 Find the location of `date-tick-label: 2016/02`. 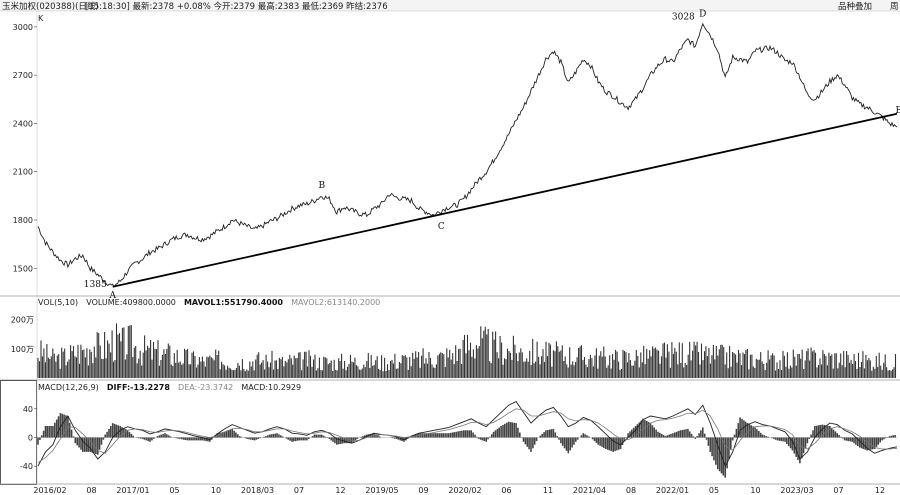

date-tick-label: 2016/02 is located at coordinates (49, 490).